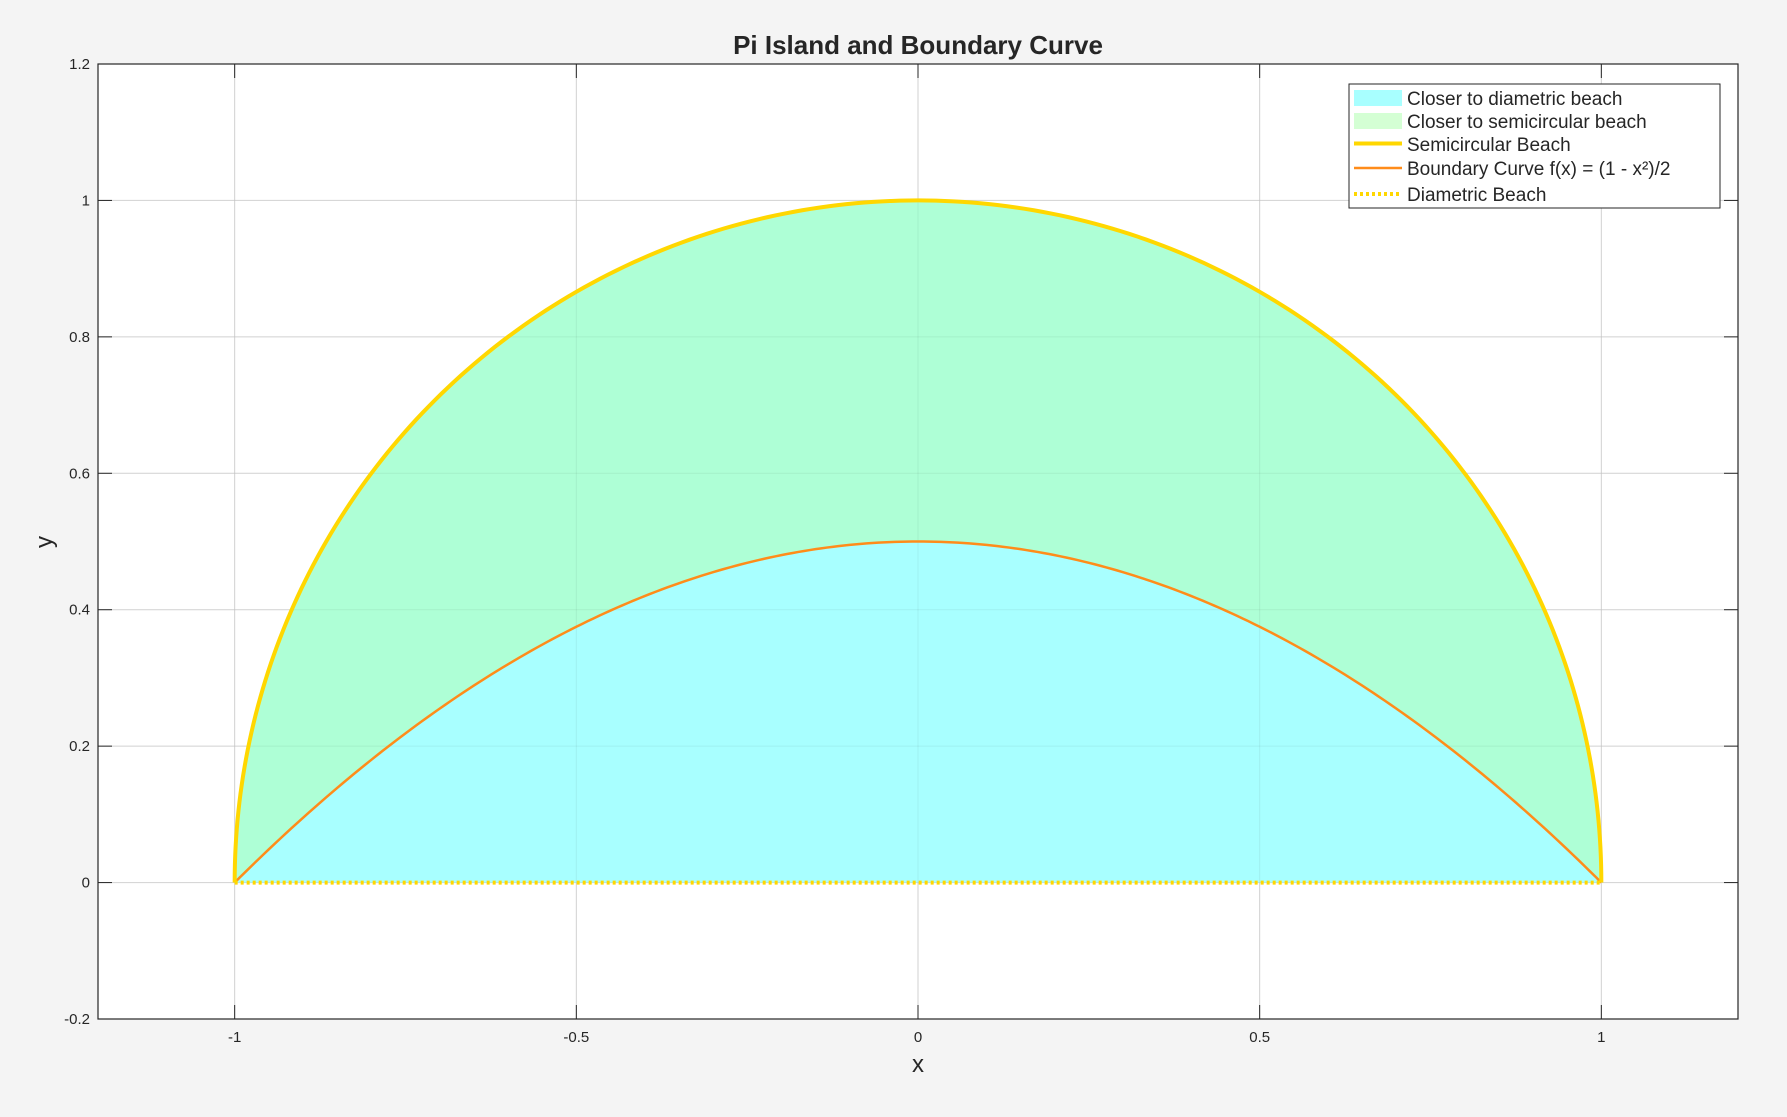 The image size is (1787, 1117). I want to click on y-axis-label: y, so click(44, 542).